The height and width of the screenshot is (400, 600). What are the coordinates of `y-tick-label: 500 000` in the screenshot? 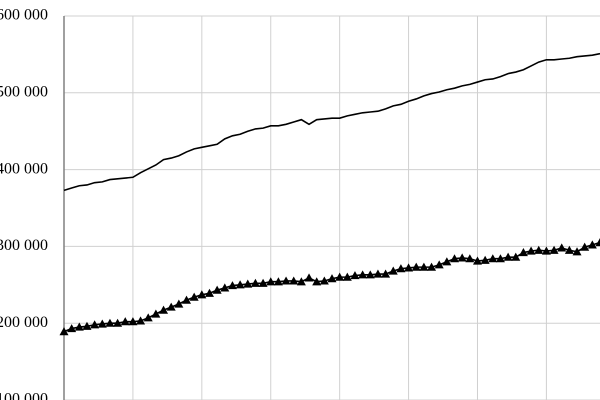 It's located at (24, 91).